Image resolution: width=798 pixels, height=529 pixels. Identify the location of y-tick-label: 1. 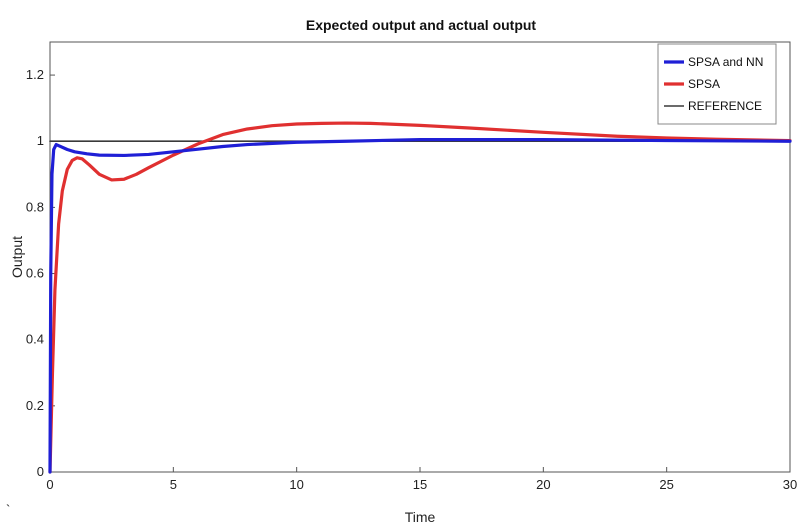
(40, 140).